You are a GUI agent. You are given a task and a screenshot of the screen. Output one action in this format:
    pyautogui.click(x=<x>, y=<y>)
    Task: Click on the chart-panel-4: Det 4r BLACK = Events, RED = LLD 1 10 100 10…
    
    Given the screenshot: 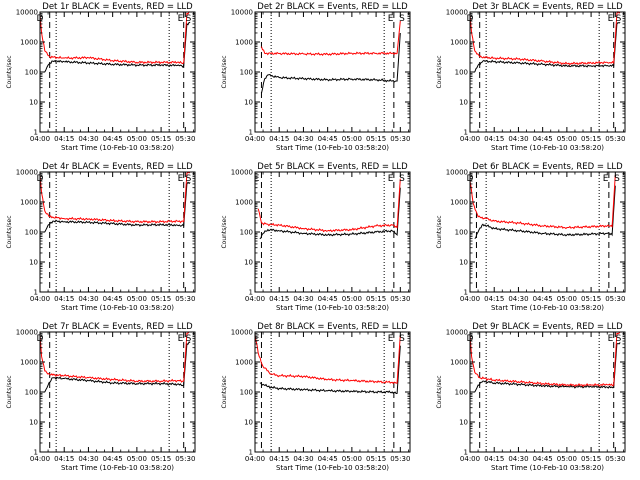 What is the action you would take?
    pyautogui.click(x=101, y=237)
    